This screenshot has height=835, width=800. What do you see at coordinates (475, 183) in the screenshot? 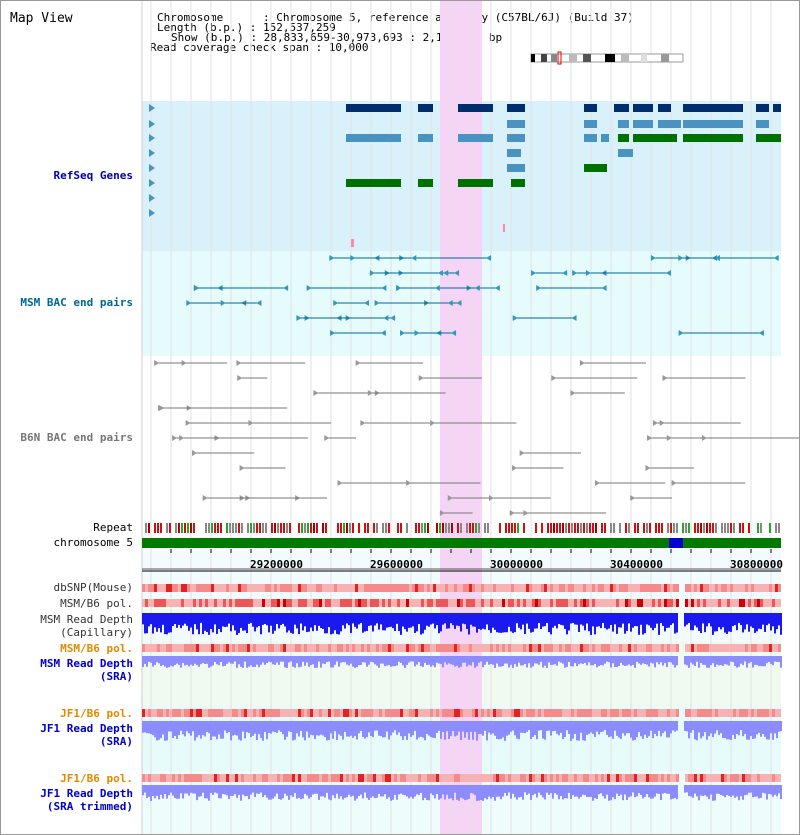
I see `gene-block` at bounding box center [475, 183].